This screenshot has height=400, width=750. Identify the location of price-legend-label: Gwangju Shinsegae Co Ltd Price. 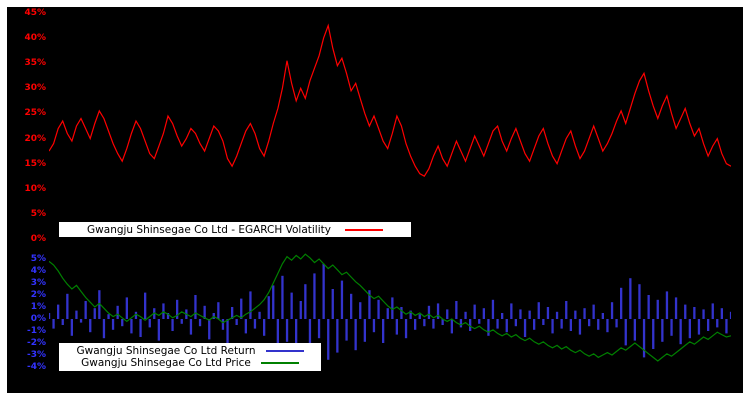
(166, 363).